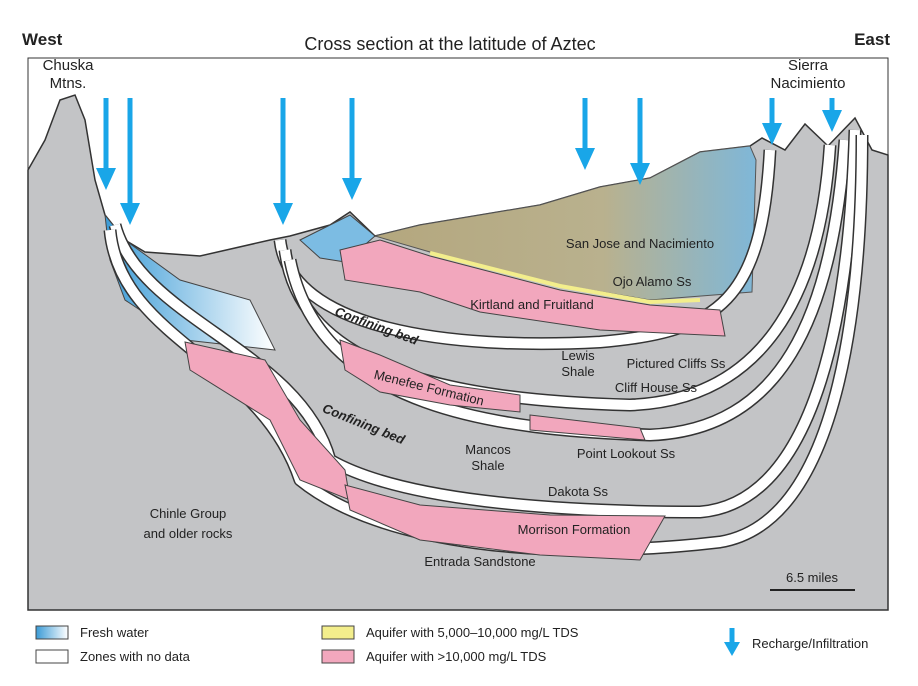 This screenshot has width=918, height=686. I want to click on legend-label: Fresh water, so click(114, 632).